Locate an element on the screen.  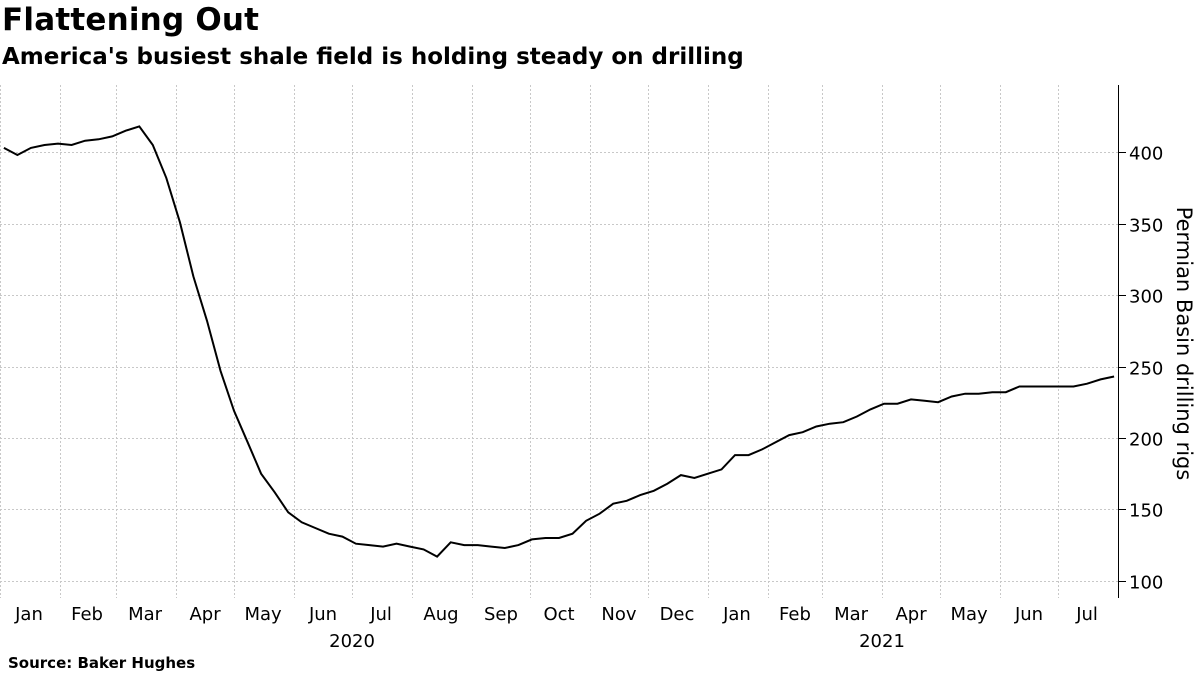
source-note: Source: Baker Hughes is located at coordinates (102, 663).